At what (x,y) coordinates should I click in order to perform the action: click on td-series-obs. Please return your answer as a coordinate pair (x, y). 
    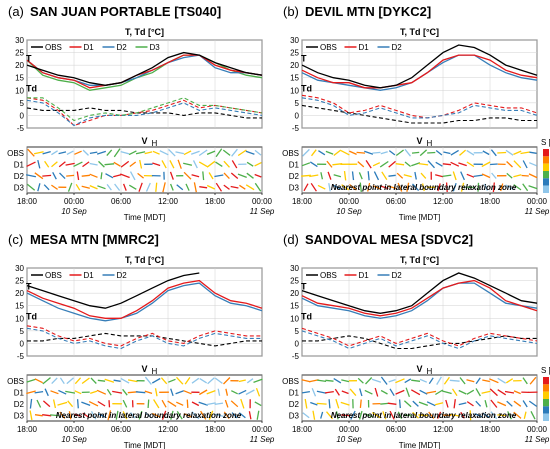
    Looking at the image, I should click on (419, 114).